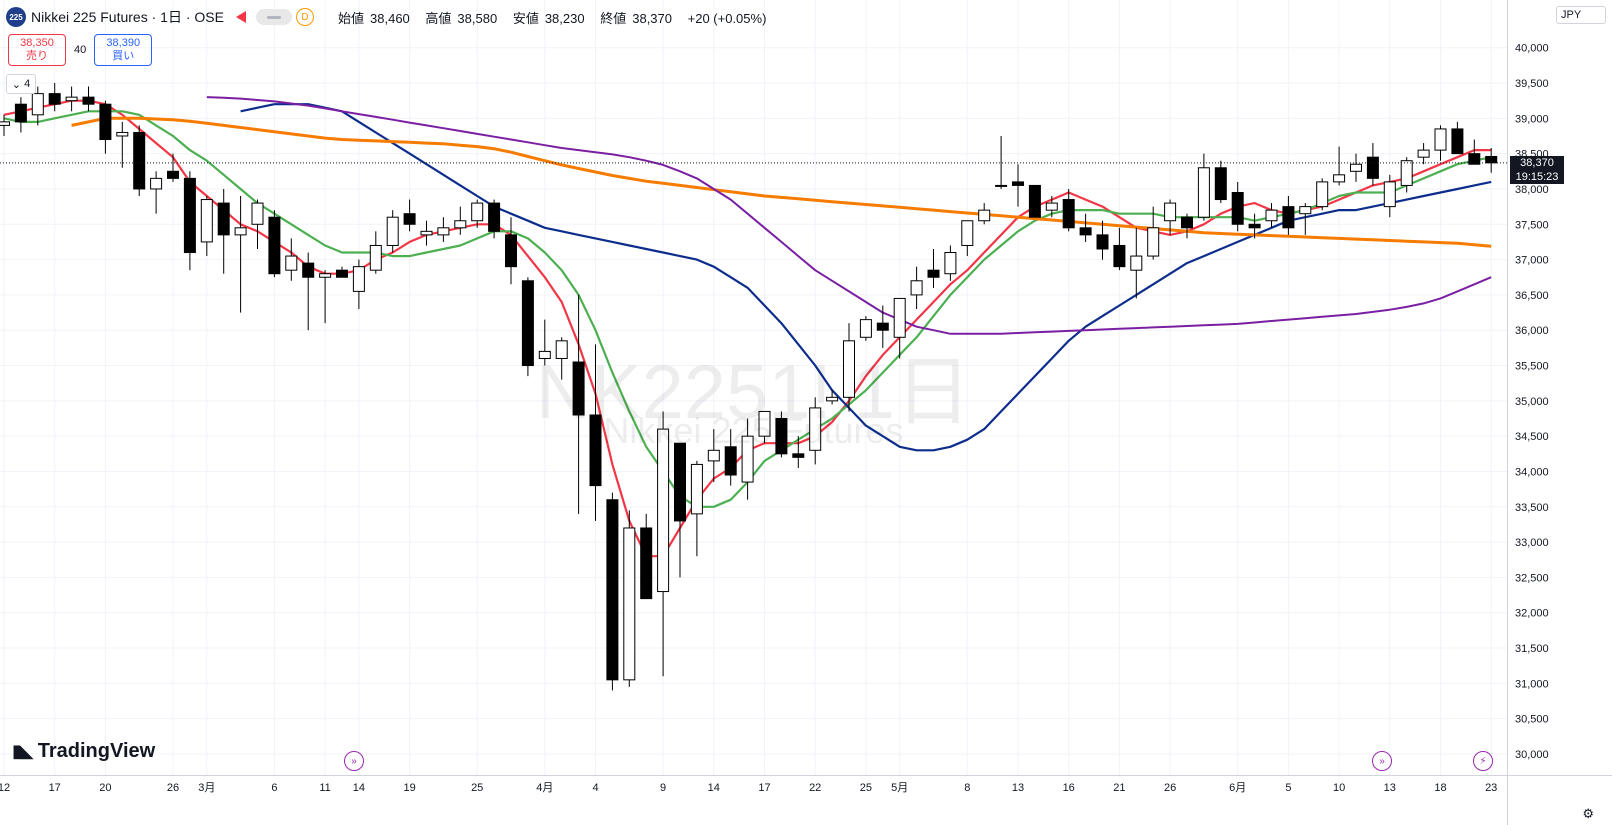 This screenshot has width=1612, height=825. Describe the element at coordinates (37, 56) in the screenshot. I see `sell-label: 売り` at that location.